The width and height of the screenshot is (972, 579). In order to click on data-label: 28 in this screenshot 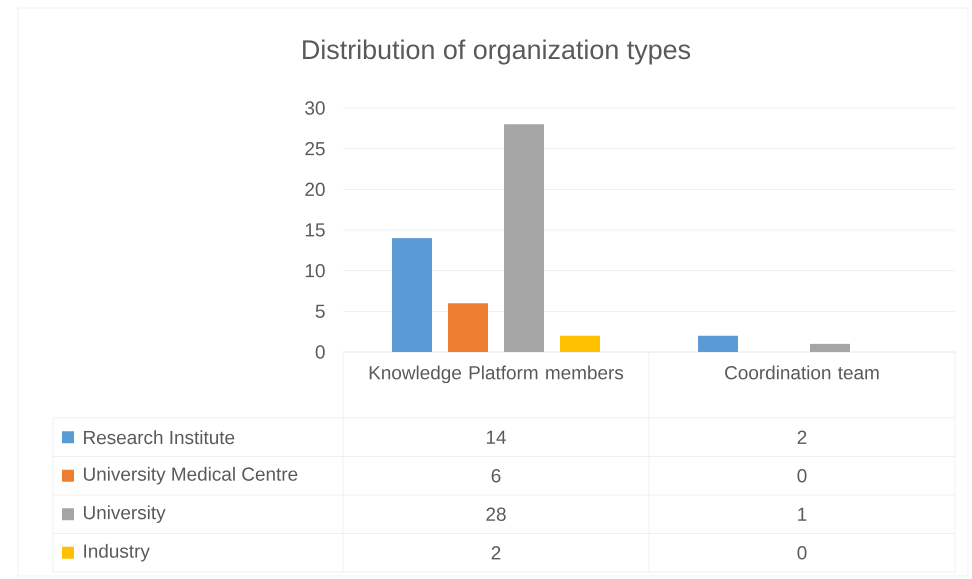, I will do `click(496, 514)`.